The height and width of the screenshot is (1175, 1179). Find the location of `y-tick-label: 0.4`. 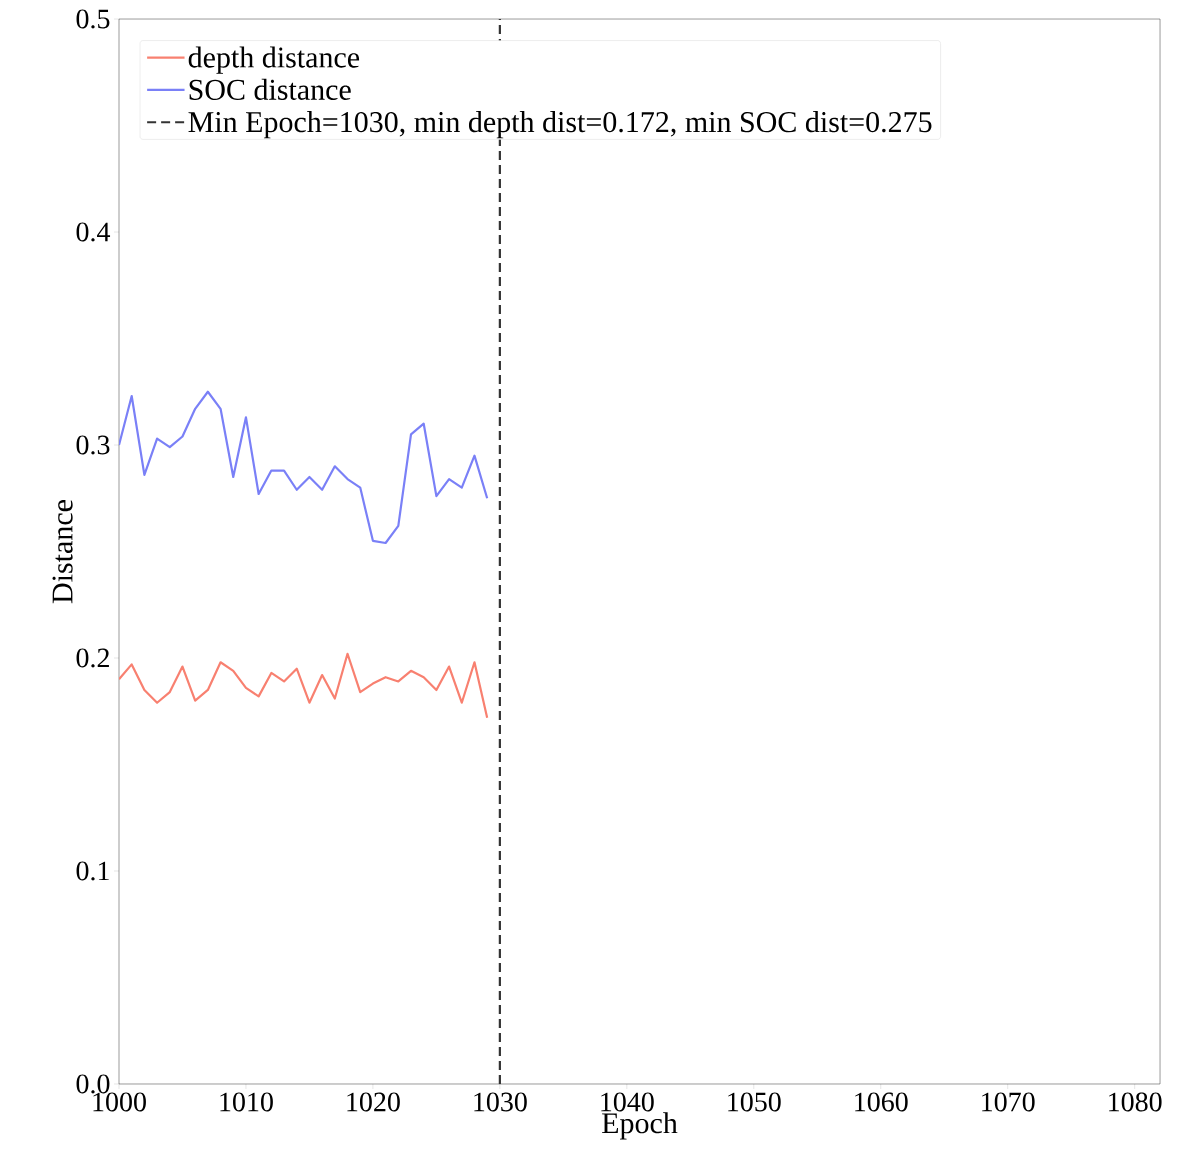

y-tick-label: 0.4 is located at coordinates (93, 232).